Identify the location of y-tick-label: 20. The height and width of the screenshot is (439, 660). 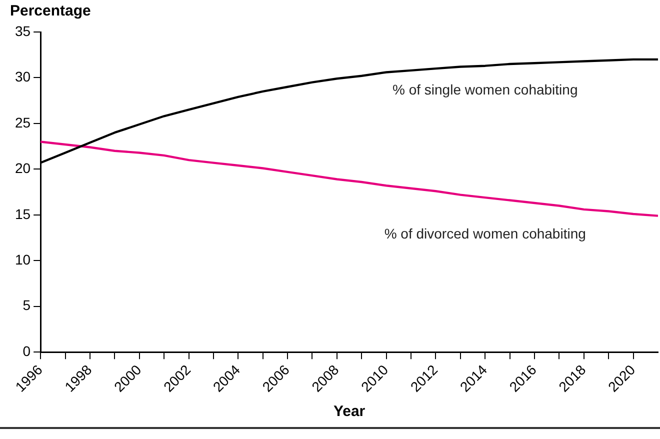
(22, 168).